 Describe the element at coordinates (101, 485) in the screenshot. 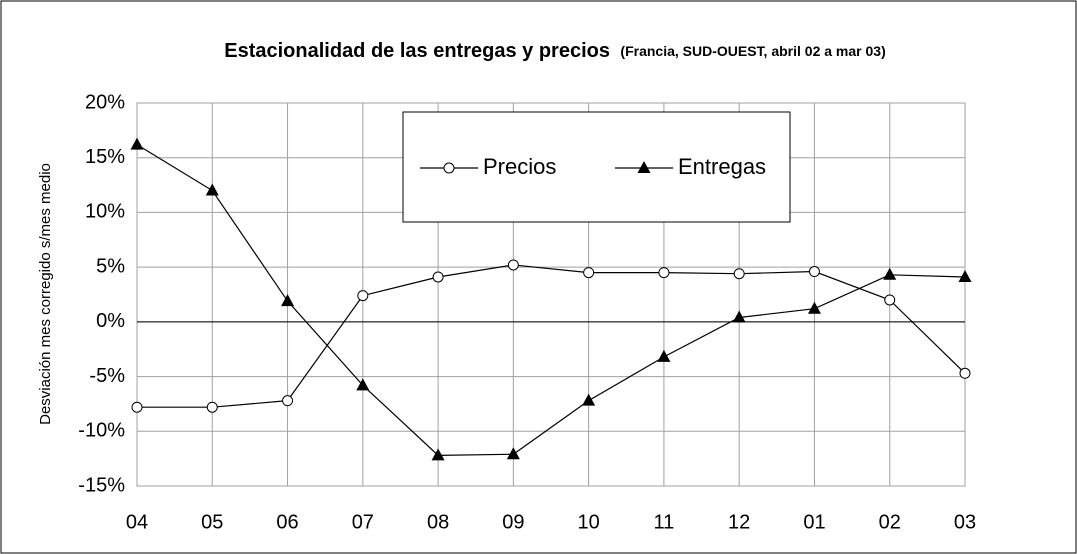

I see `y-tick-label: -15%` at that location.